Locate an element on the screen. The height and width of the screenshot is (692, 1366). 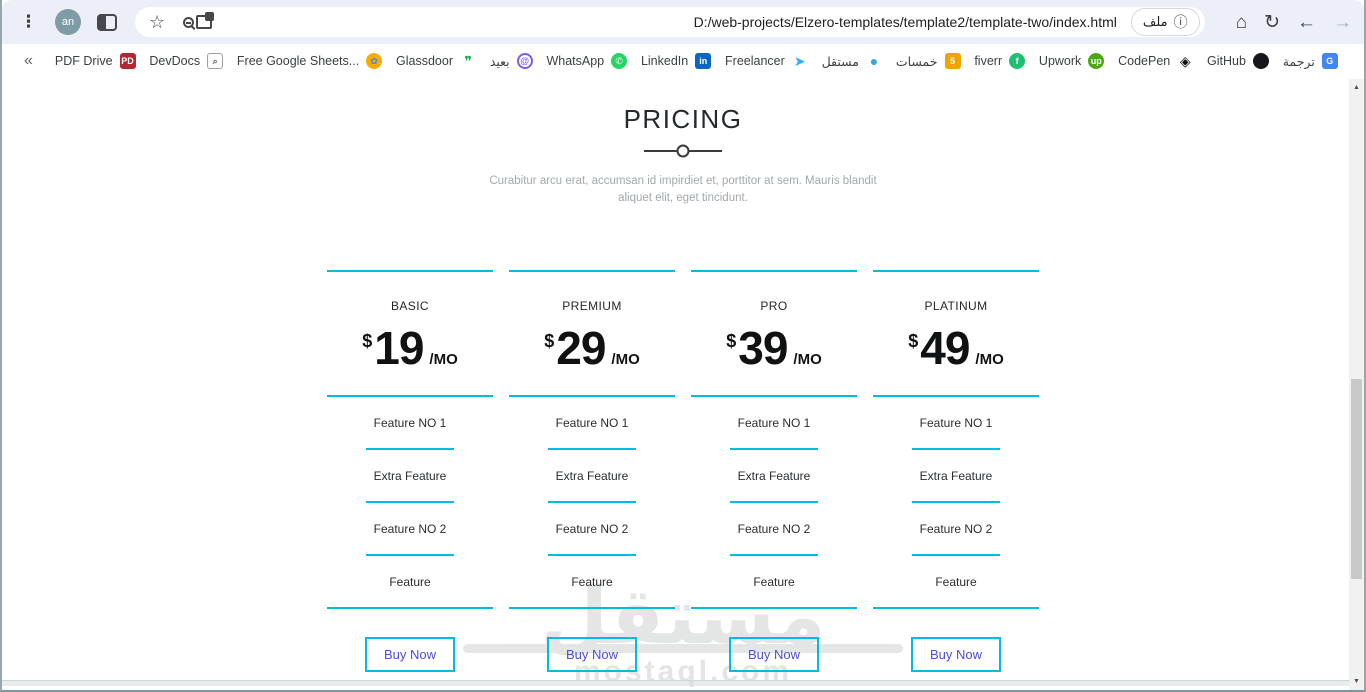
bookmark-item: LinkedIn in is located at coordinates (676, 61).